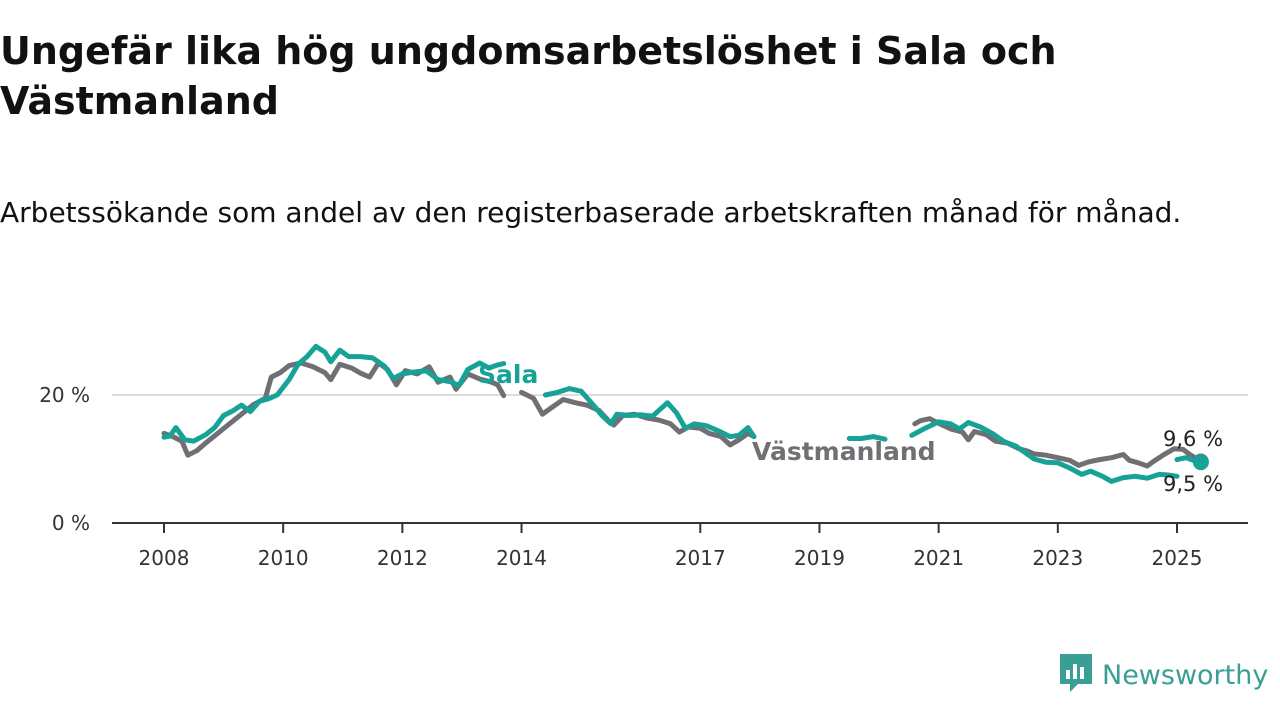  What do you see at coordinates (1200, 462) in the screenshot?
I see `series-end-point-sala` at bounding box center [1200, 462].